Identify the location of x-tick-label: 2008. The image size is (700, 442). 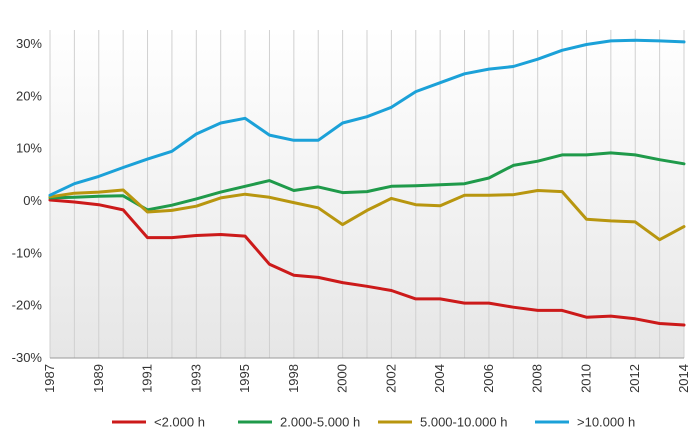
(537, 378).